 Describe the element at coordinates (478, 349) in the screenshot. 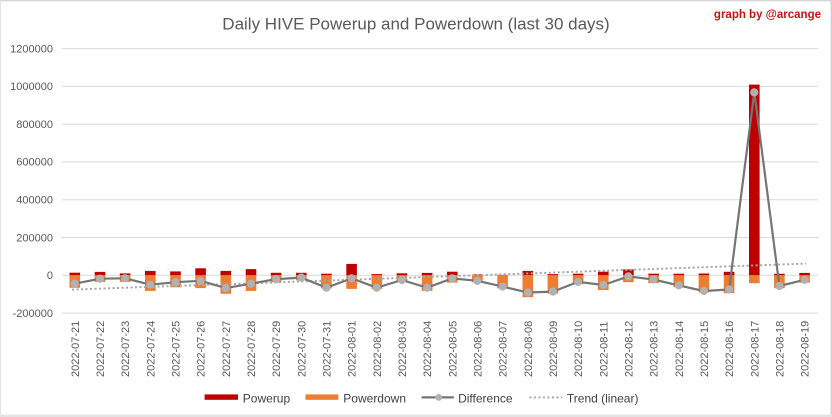

I see `svg-text: 2022-08-06` at that location.